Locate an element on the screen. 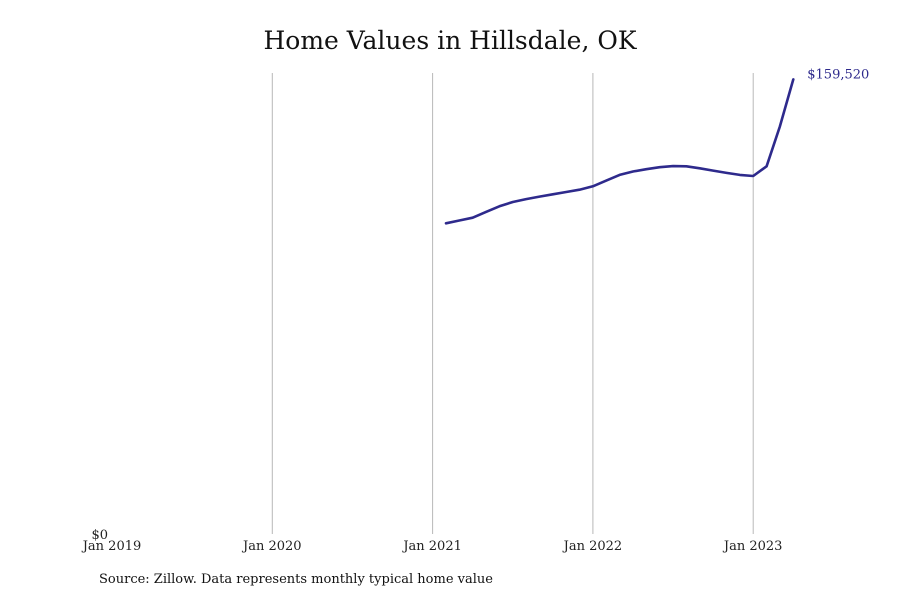 This screenshot has height=600, width=900. x-tick-label: Jan 2020 is located at coordinates (271, 546).